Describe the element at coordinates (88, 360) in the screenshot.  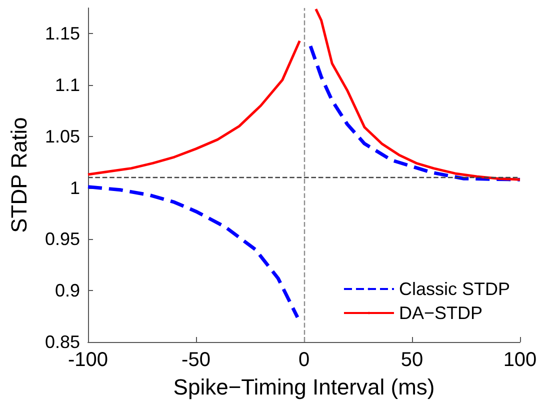
I see `x-tick-label: -100` at that location.